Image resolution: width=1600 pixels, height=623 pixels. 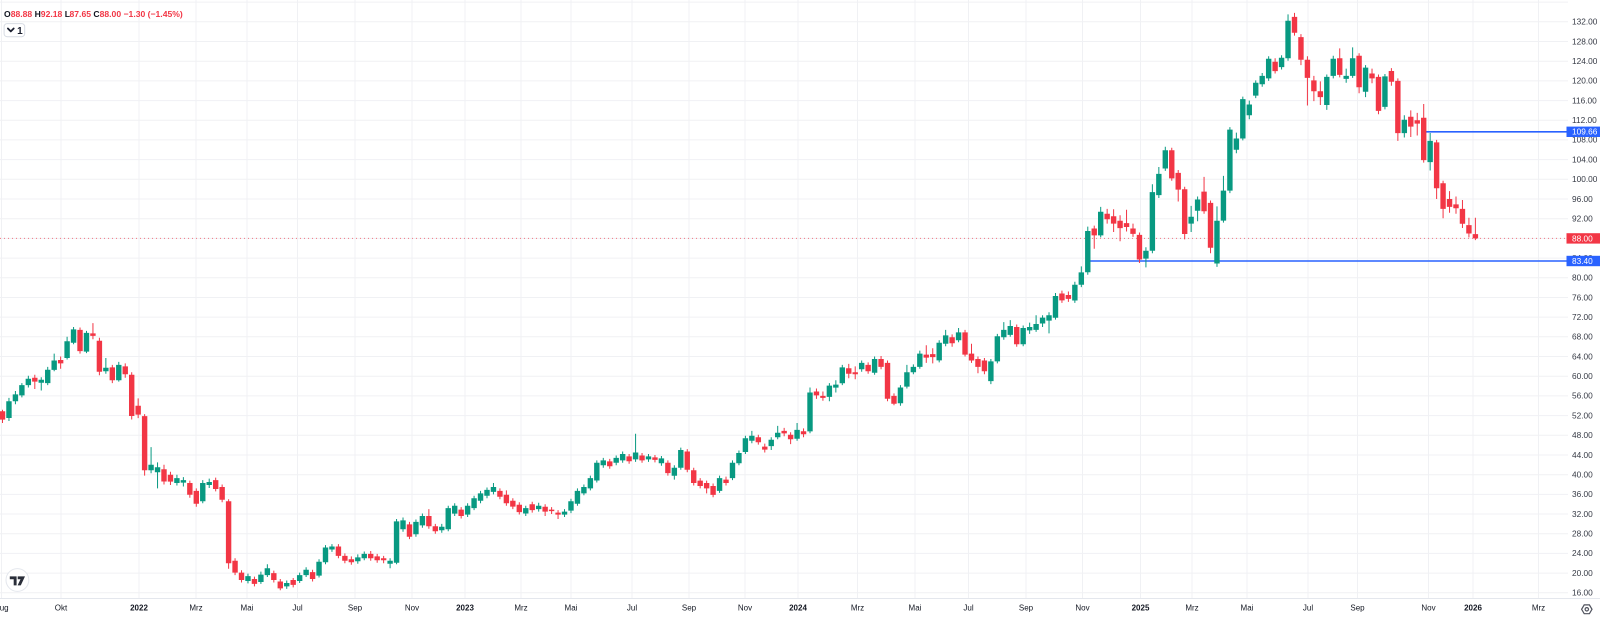 I want to click on svg-text: 2025, so click(x=1141, y=608).